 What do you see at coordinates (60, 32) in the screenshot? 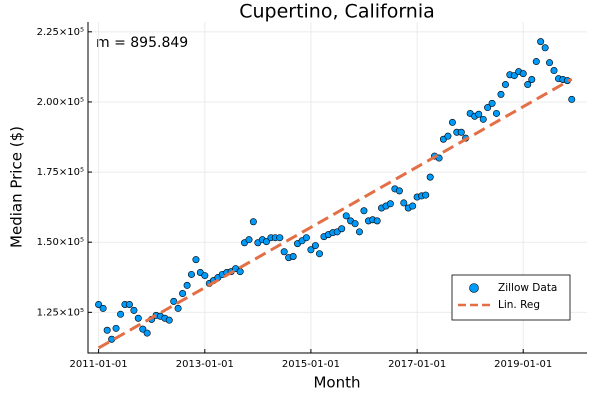
I see `y-tick-label: 2.25×10⁵` at bounding box center [60, 32].